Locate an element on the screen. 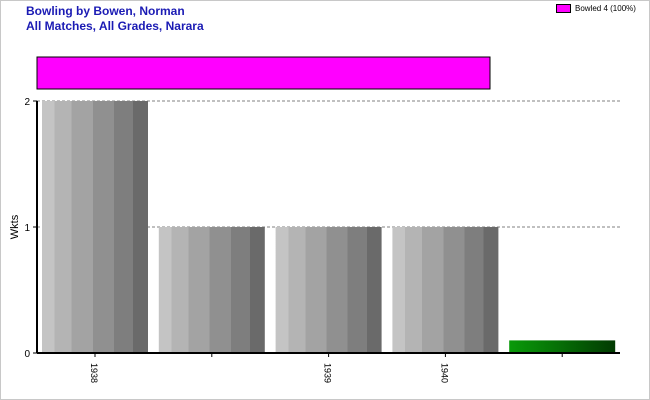 The width and height of the screenshot is (650, 400). x-tick-label: 1939 is located at coordinates (328, 373).